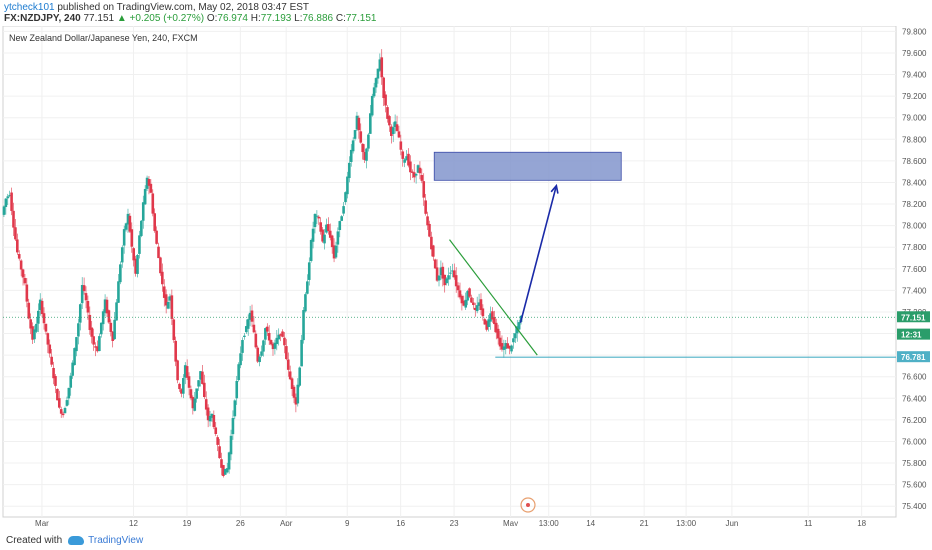 The height and width of the screenshot is (550, 932). What do you see at coordinates (340, 18) in the screenshot?
I see `close-label: C:` at bounding box center [340, 18].